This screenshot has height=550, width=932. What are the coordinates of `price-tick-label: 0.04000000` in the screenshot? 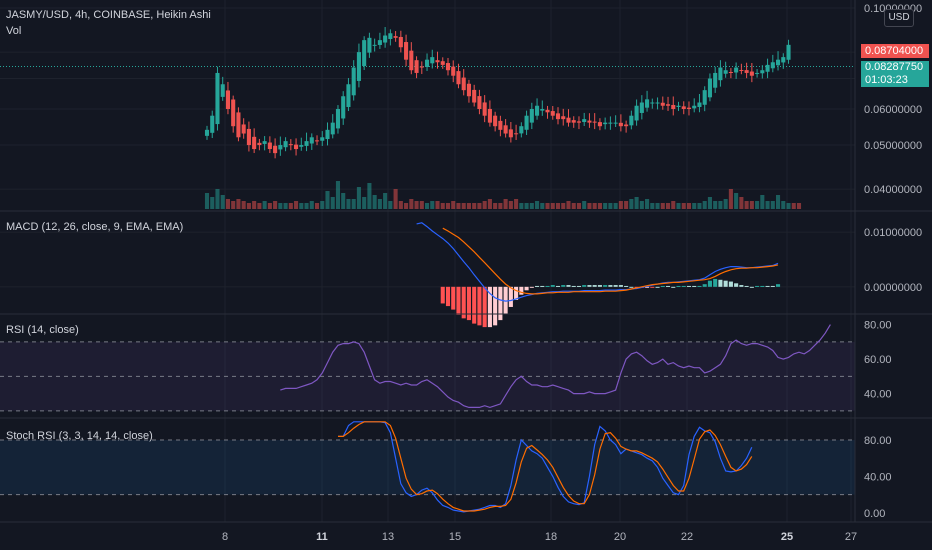 It's located at (893, 190).